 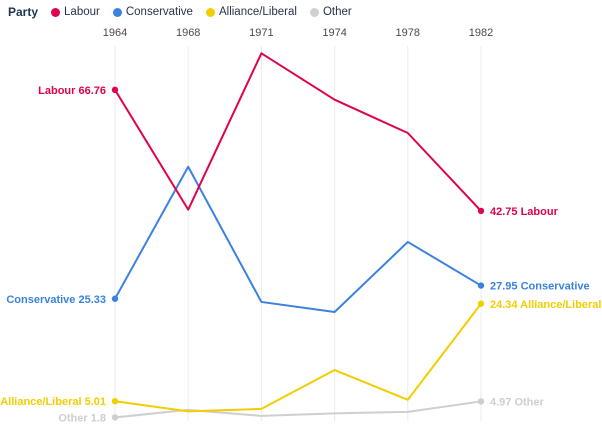 I want to click on series-start-dot-other, so click(x=115, y=417).